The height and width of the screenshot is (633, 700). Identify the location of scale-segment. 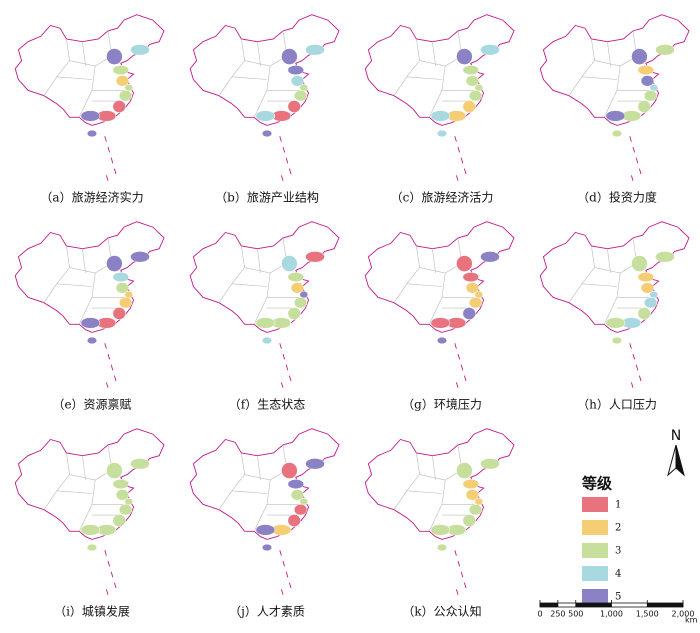
(593, 605).